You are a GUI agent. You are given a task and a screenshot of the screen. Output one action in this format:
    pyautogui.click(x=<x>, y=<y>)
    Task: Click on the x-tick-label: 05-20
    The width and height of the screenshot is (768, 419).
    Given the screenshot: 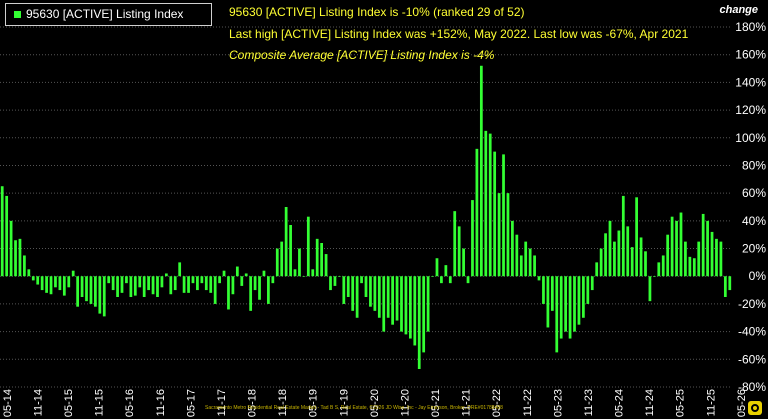 What is the action you would take?
    pyautogui.click(x=375, y=403)
    